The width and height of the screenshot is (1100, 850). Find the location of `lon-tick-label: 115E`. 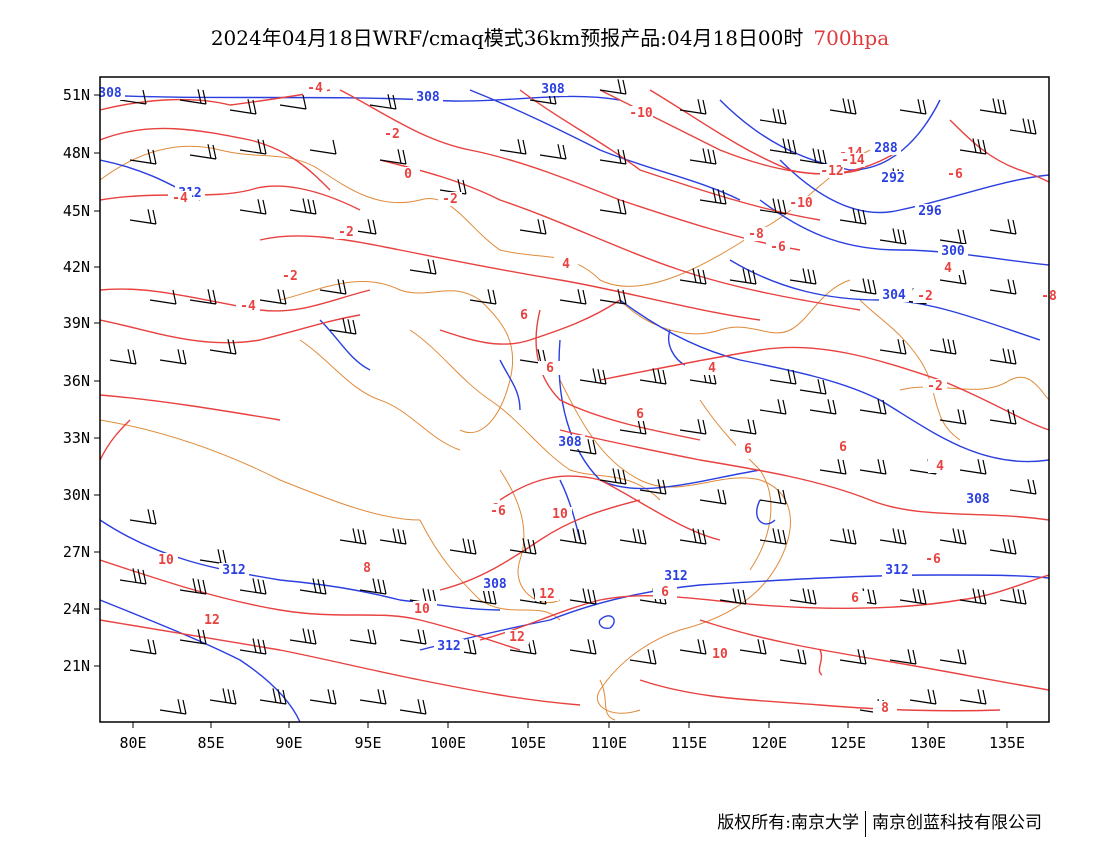

lon-tick-label: 115E is located at coordinates (689, 743).